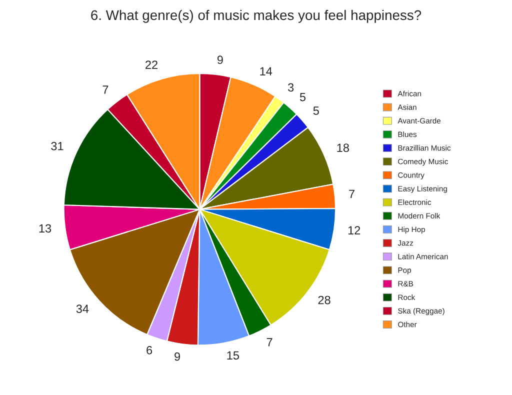 Image resolution: width=512 pixels, height=395 pixels. Describe the element at coordinates (256, 16) in the screenshot. I see `chart-title: 6. What genre(s) of music makes you feel happiness?` at that location.